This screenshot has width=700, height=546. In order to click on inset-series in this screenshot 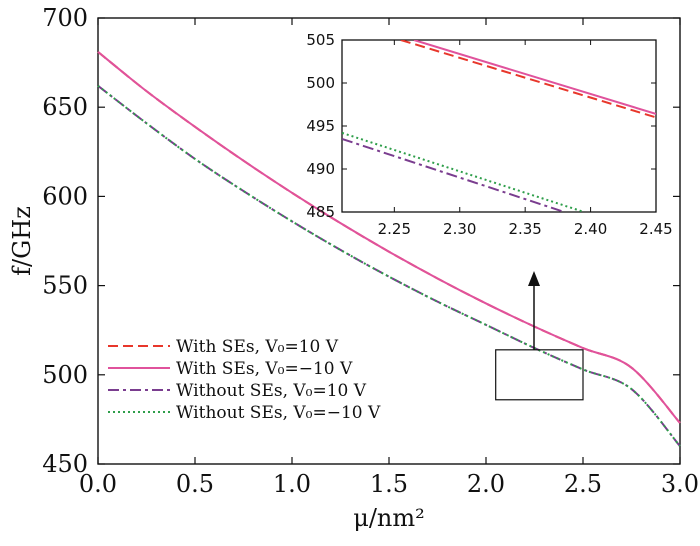, I will do `click(499, 126)`.